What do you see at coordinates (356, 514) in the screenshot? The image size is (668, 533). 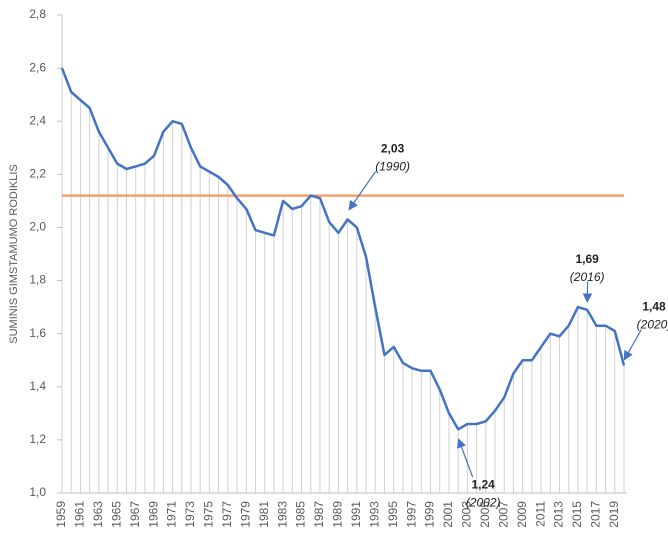 I see `x-tick-label: 1991` at bounding box center [356, 514].